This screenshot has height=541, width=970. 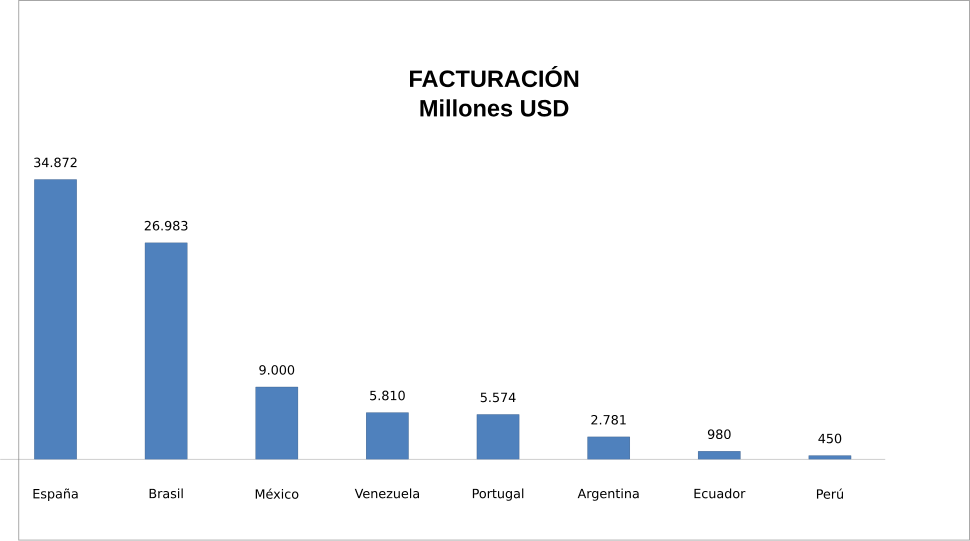 I want to click on x-tick-label: Brasil, so click(x=166, y=493).